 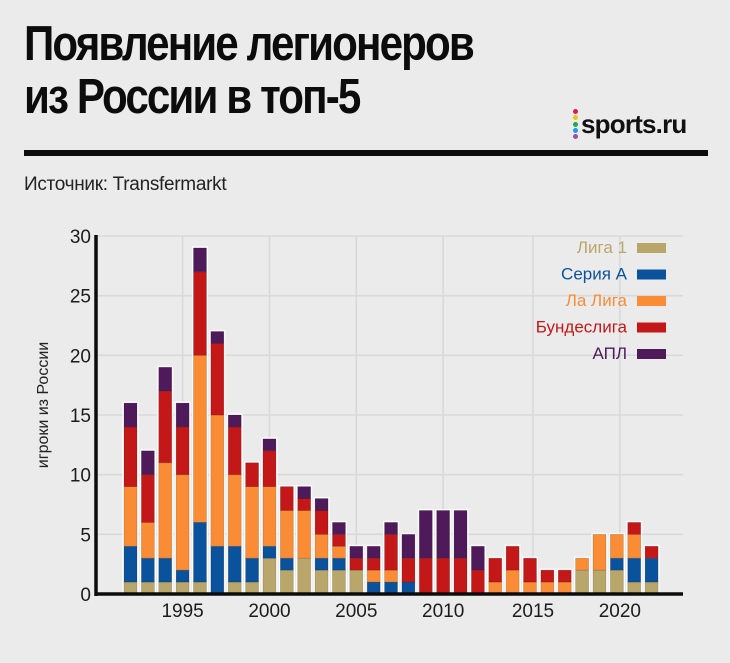 What do you see at coordinates (630, 124) in the screenshot?
I see `sports-ru-logo: sports.ru` at bounding box center [630, 124].